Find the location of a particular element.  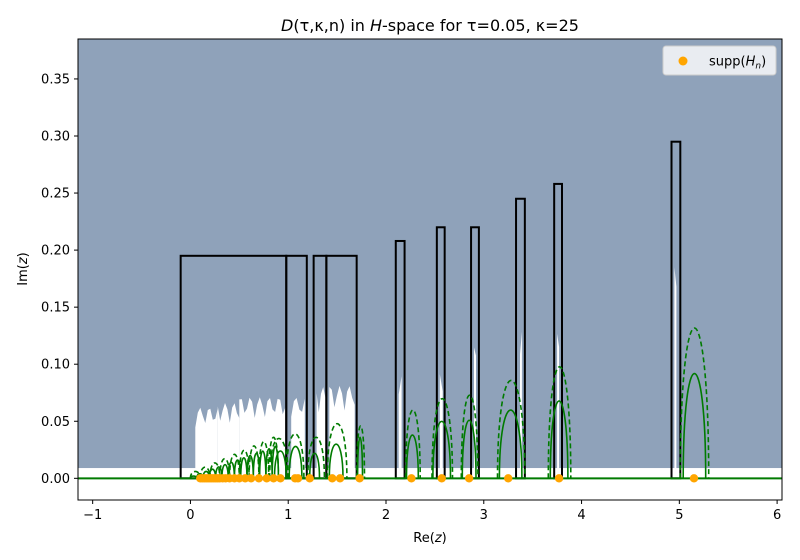

y-tick-label: 0.25 is located at coordinates (55, 194).